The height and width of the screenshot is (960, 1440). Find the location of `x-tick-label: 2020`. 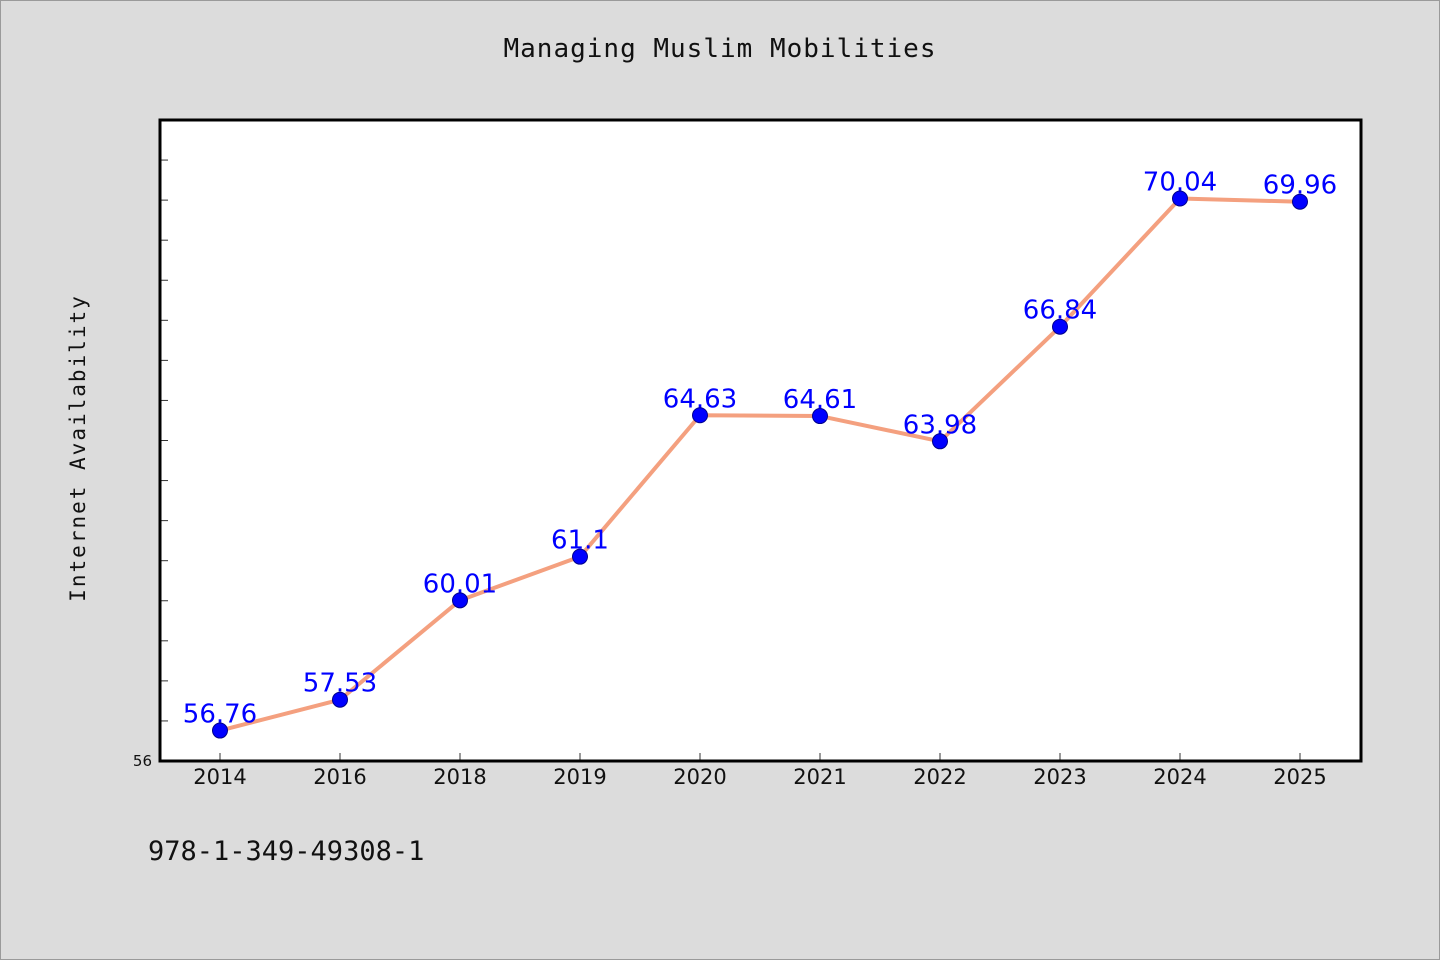

x-tick-label: 2020 is located at coordinates (699, 777).